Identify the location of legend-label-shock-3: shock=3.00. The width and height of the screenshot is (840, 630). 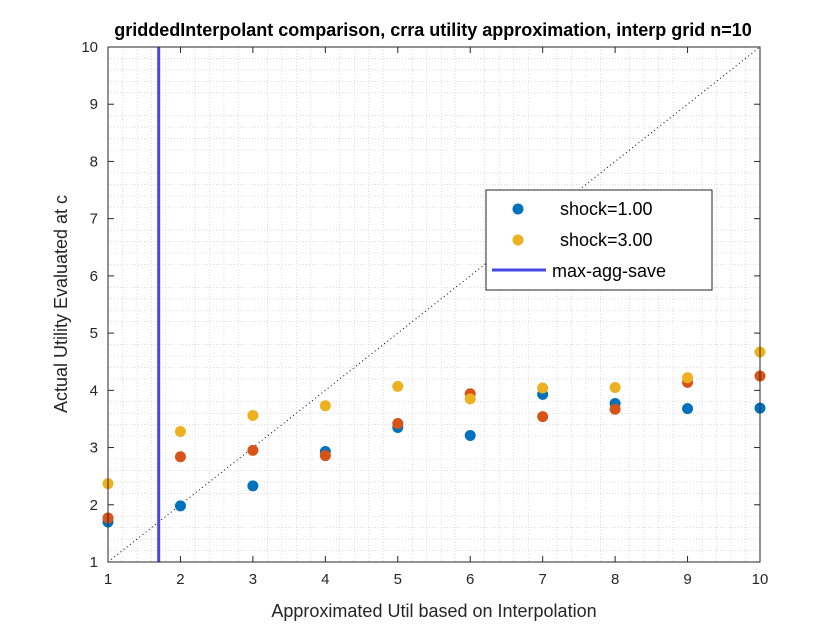
(606, 240).